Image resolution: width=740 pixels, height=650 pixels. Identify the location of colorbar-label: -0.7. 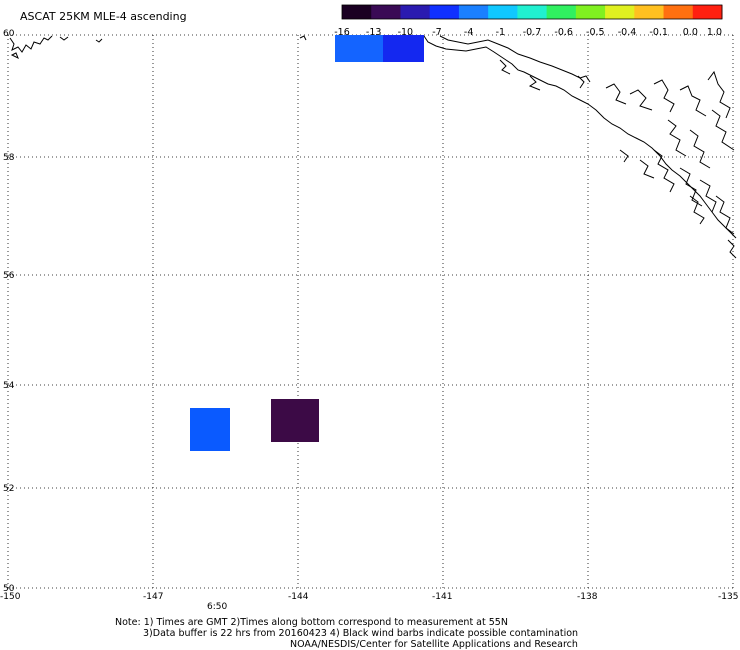
(532, 32).